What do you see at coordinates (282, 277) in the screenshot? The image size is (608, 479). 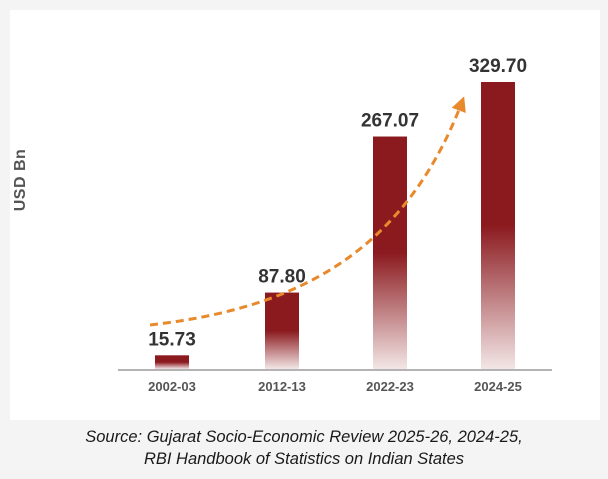 I see `value-label-2012-13: 87.80` at bounding box center [282, 277].